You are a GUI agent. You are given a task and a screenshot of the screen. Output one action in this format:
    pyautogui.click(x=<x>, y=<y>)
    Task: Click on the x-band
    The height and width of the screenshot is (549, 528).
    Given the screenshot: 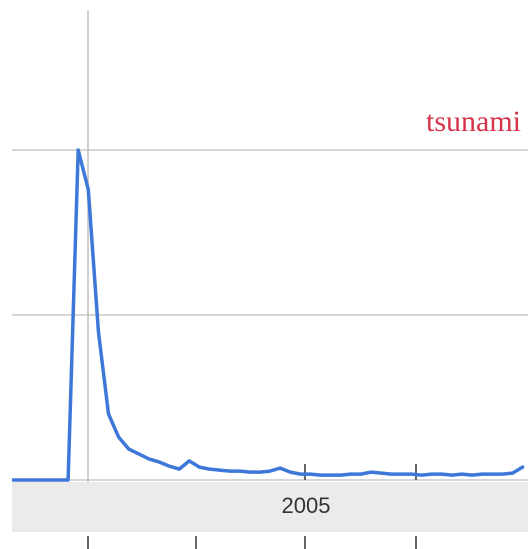 What is the action you would take?
    pyautogui.click(x=270, y=507)
    